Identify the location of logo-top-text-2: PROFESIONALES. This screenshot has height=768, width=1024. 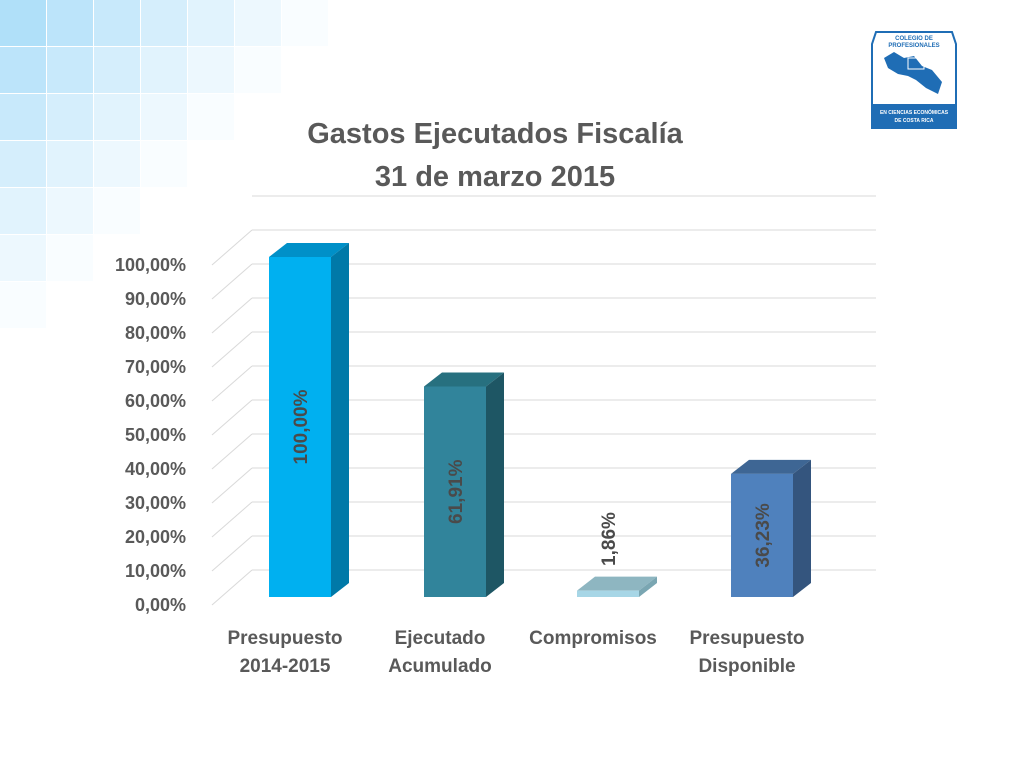
(913, 46).